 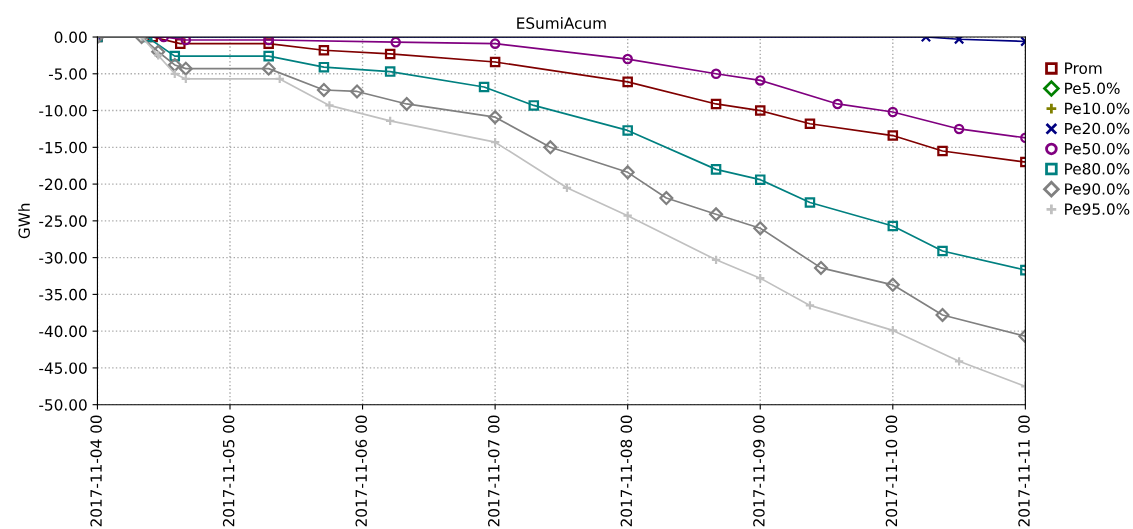 What do you see at coordinates (67, 74) in the screenshot?
I see `y-tick-label: -5.00` at bounding box center [67, 74].